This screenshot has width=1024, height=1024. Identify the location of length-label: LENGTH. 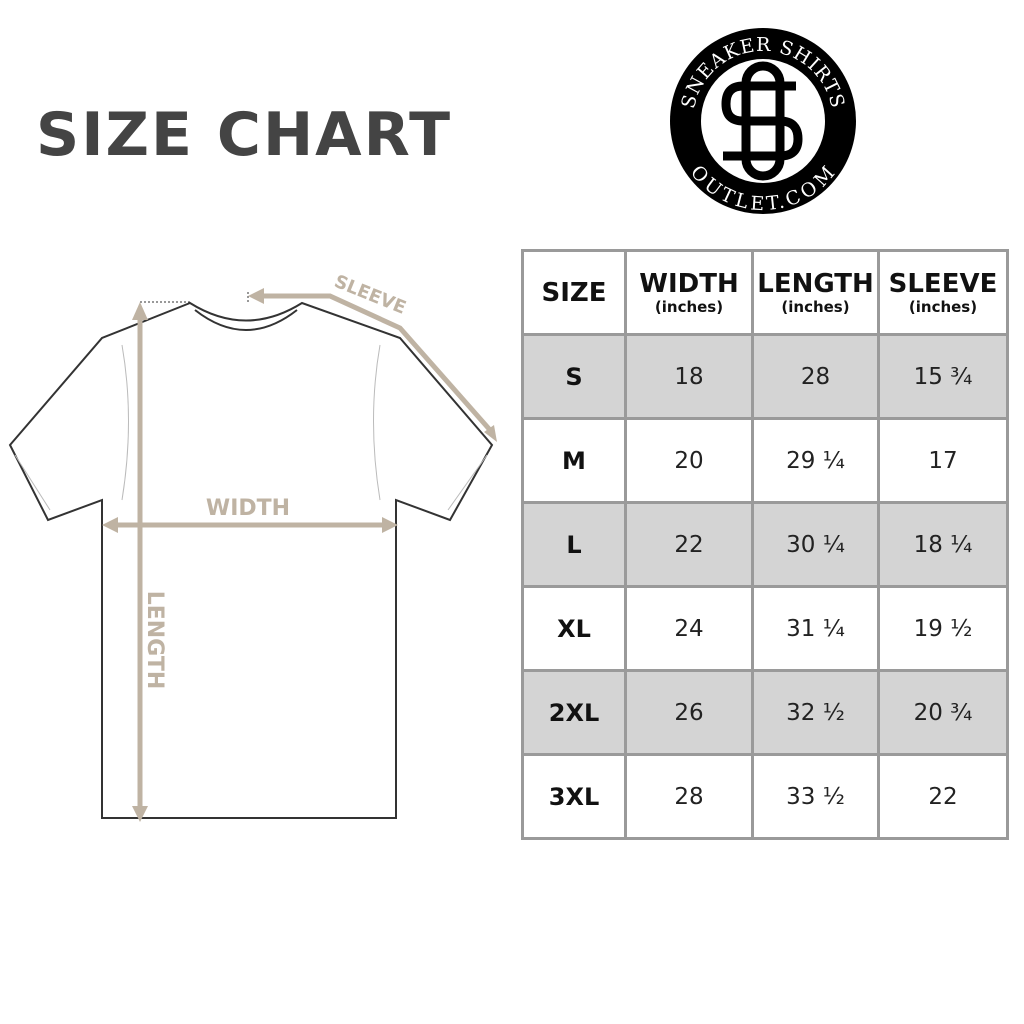
(154, 640).